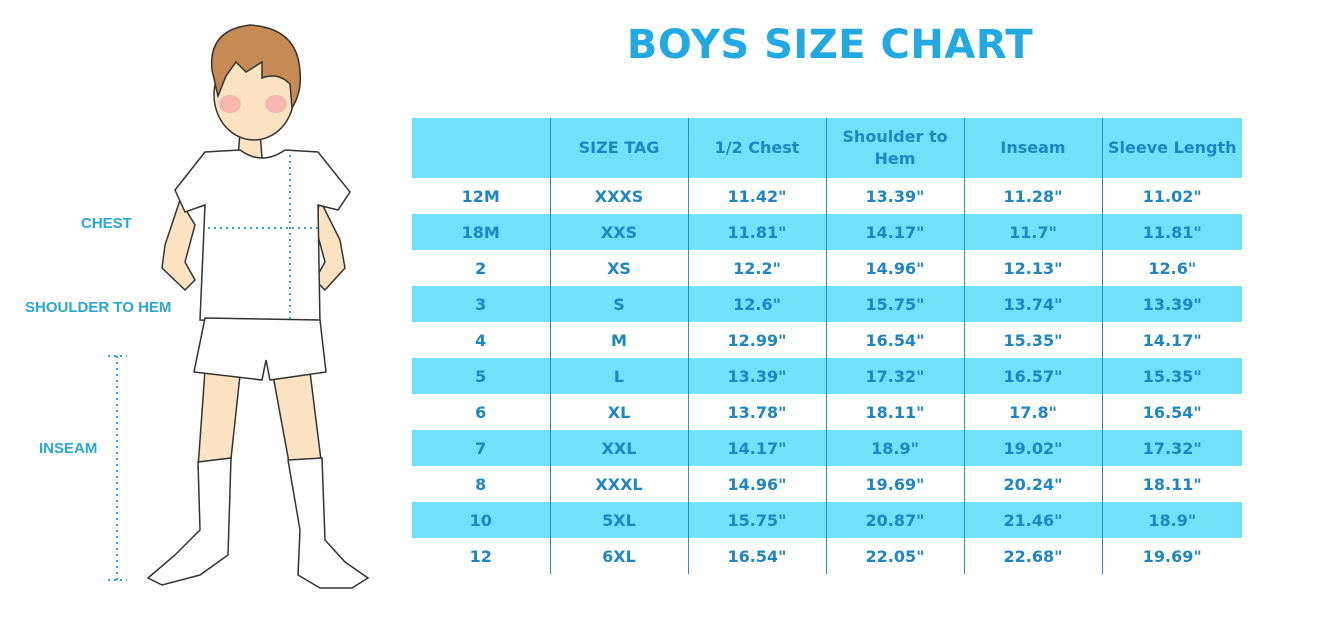  I want to click on table-row: 8 XXXL 14.96" 19.69" 20.24" 18.11", so click(827, 484).